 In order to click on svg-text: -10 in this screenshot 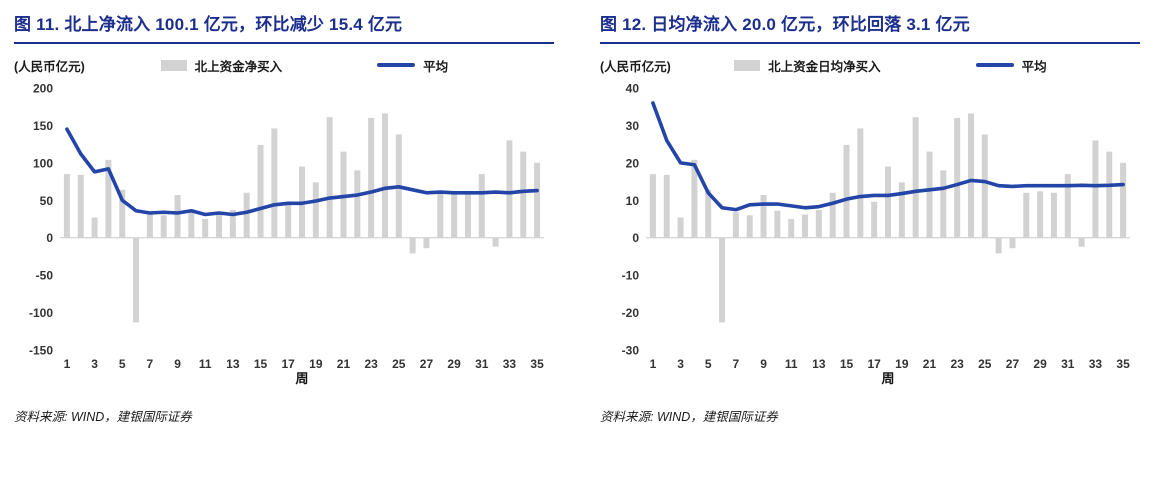, I will do `click(631, 276)`.